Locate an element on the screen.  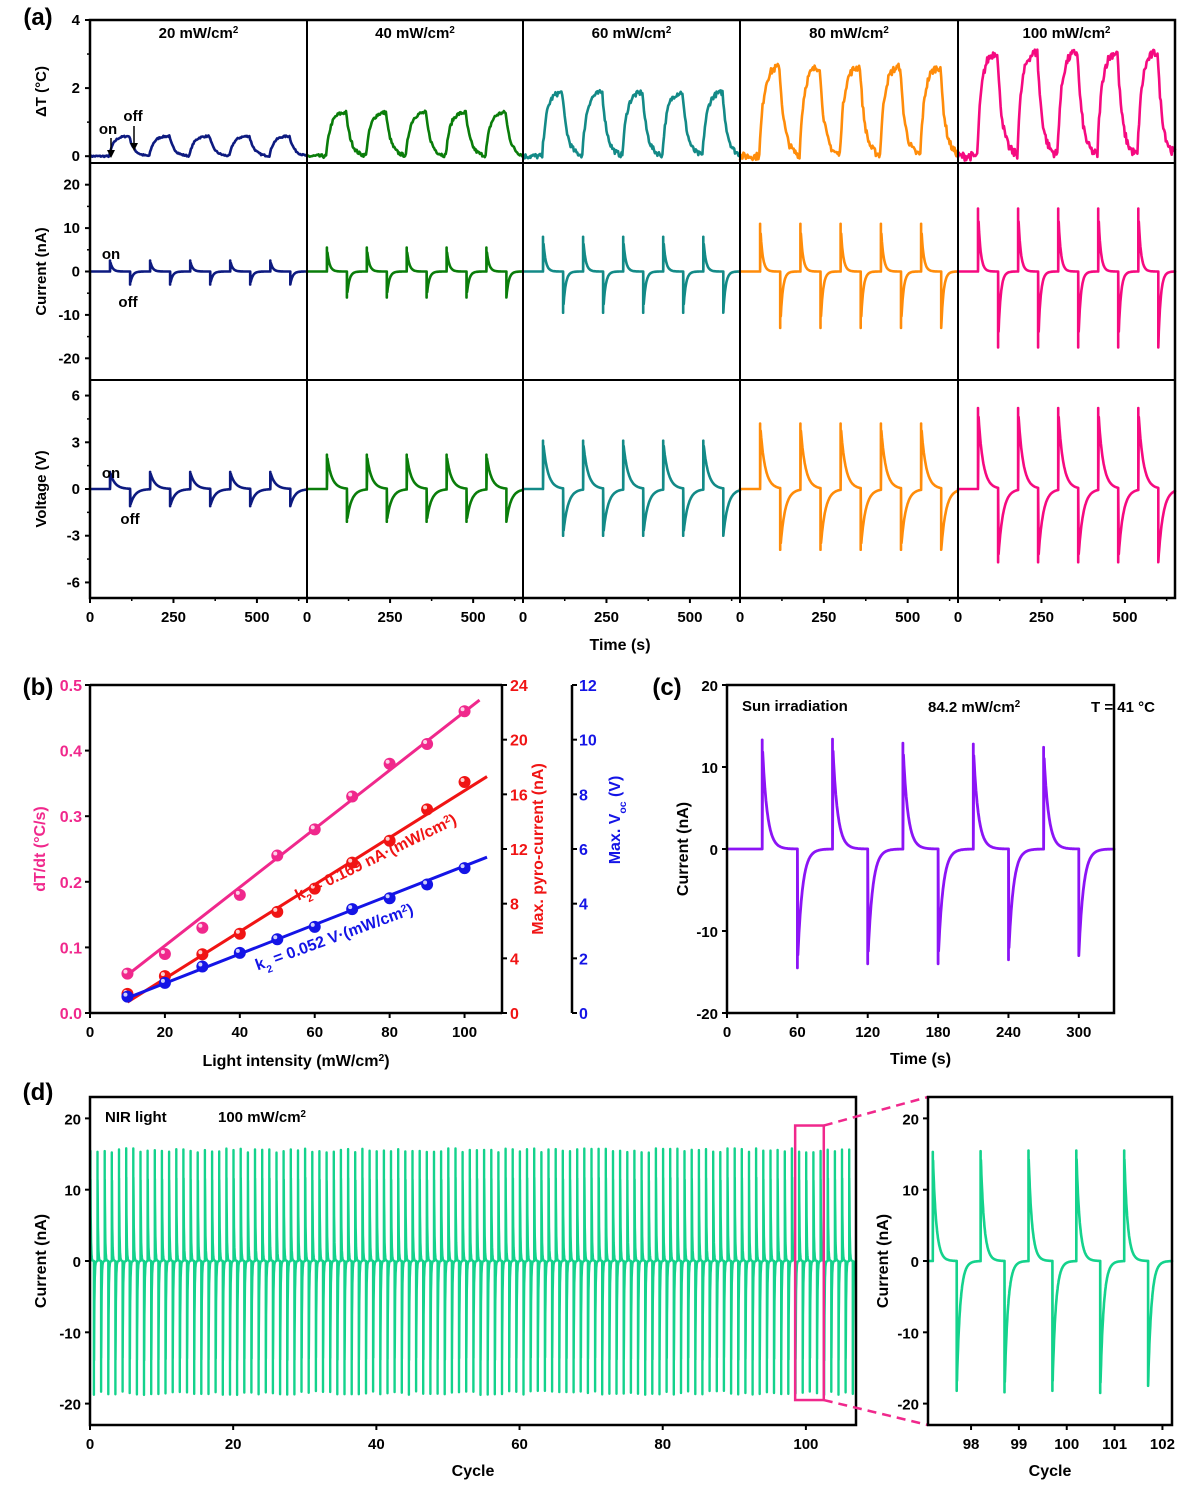
x-tick-label: 40 is located at coordinates (376, 1444).